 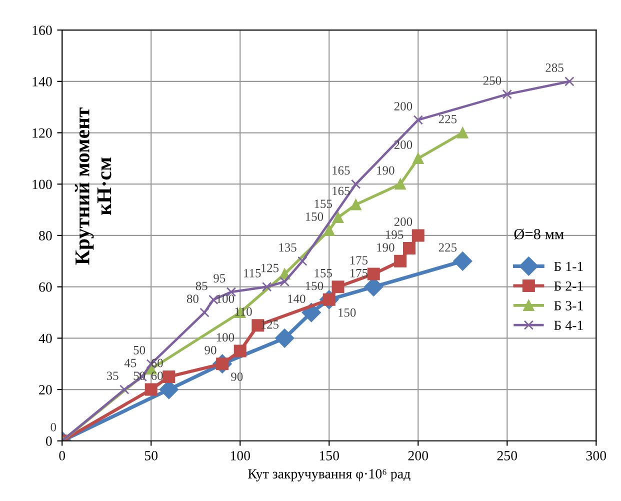 What do you see at coordinates (192, 299) in the screenshot?
I see `annotation: 80` at bounding box center [192, 299].